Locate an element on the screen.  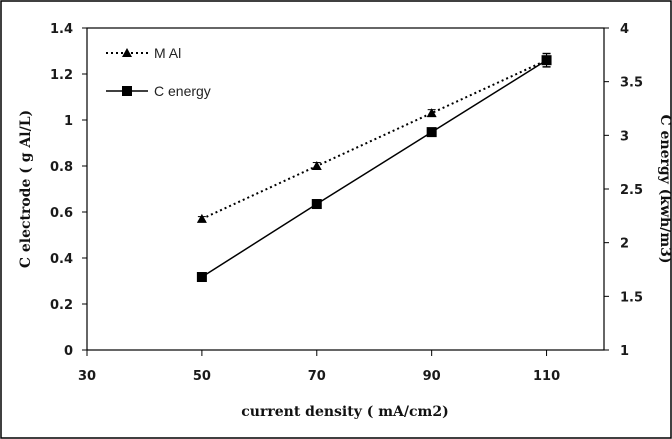
y-tick-label: 0 is located at coordinates (68, 351).